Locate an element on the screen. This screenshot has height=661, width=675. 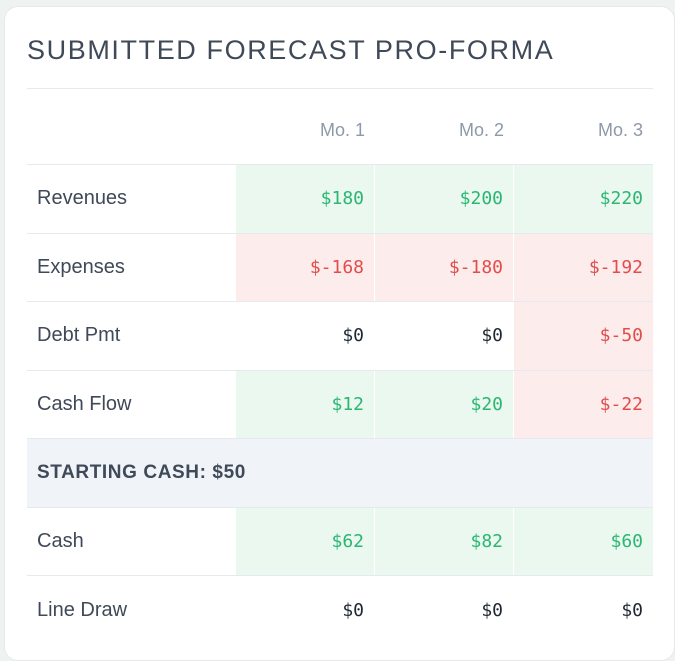
table-row-revenues: Revenues $180 $200 $220 is located at coordinates (340, 199).